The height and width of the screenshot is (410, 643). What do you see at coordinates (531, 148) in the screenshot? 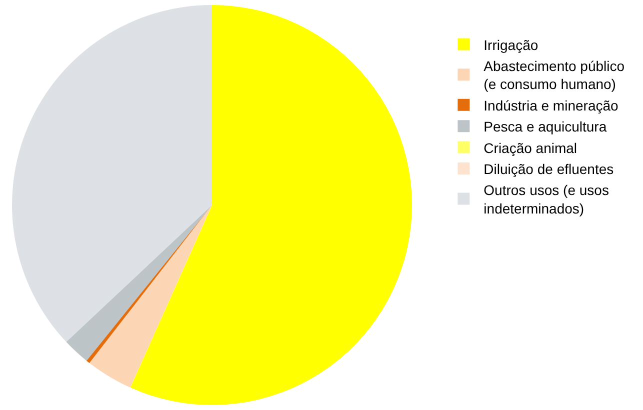
I see `legend-label: Criação animal` at bounding box center [531, 148].